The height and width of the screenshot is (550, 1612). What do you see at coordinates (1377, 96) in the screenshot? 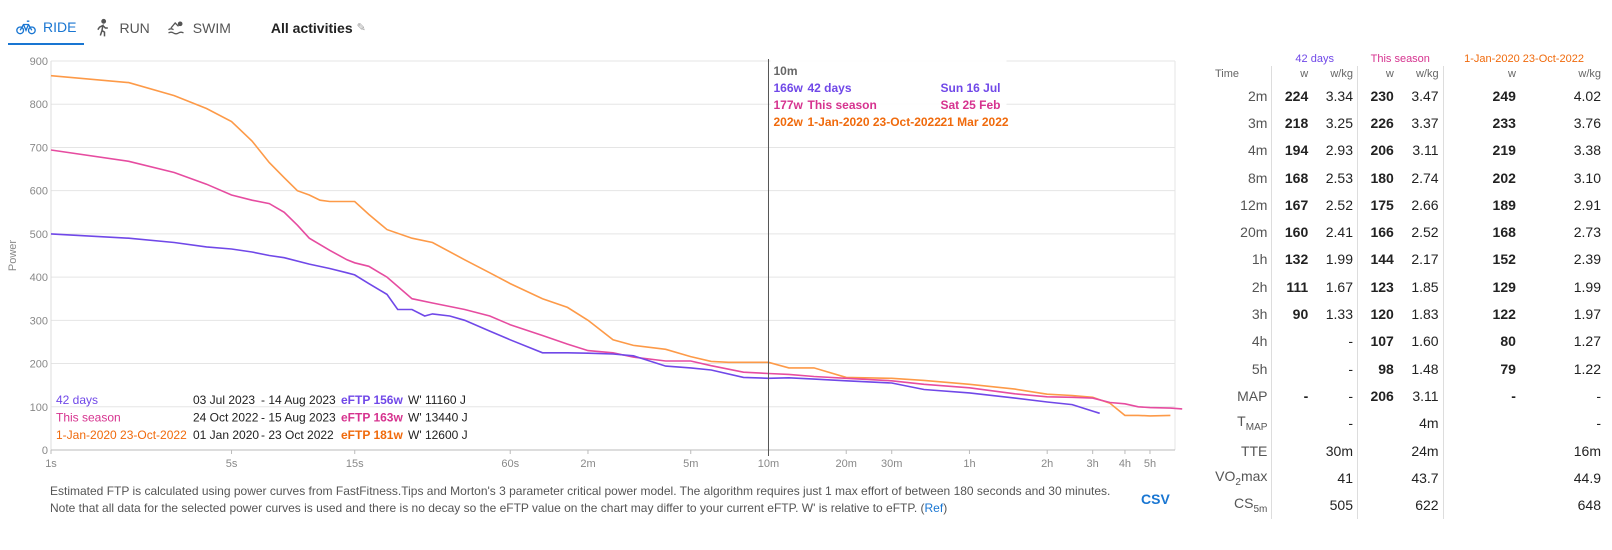
I see `watts-cell: 230` at bounding box center [1377, 96].